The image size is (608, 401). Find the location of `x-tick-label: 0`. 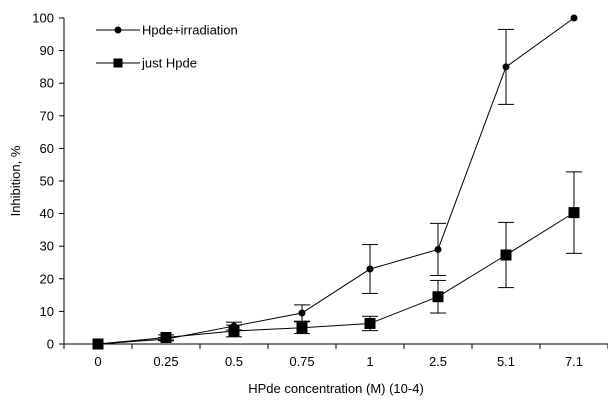

x-tick-label: 0 is located at coordinates (97, 361).